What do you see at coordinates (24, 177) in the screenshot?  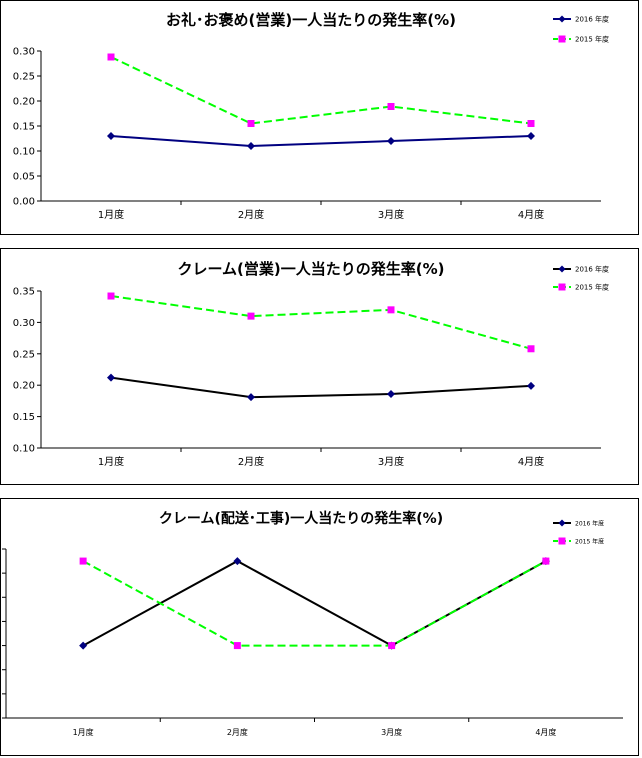 I see `y-tick-label: 0.05` at bounding box center [24, 177].